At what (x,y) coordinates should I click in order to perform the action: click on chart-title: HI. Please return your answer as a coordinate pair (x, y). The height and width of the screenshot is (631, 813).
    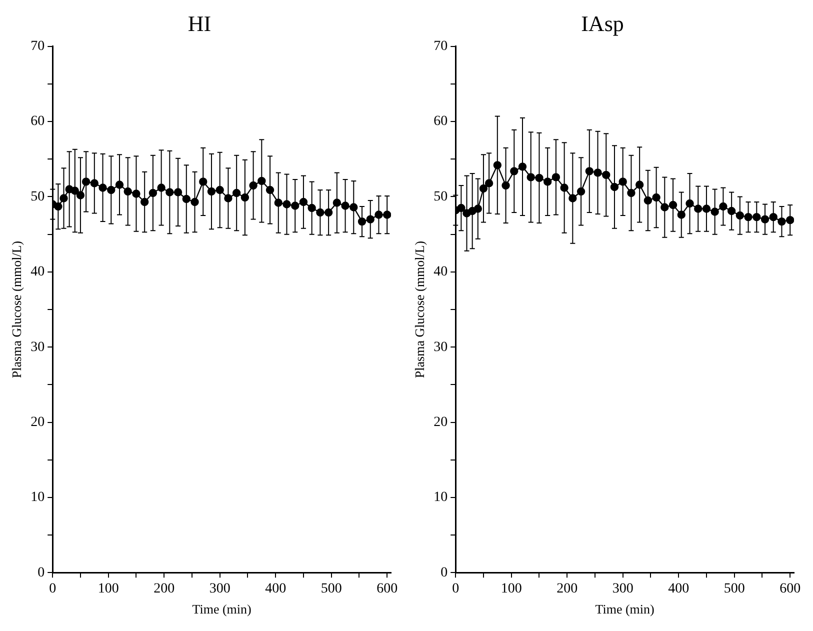
    Looking at the image, I should click on (200, 23).